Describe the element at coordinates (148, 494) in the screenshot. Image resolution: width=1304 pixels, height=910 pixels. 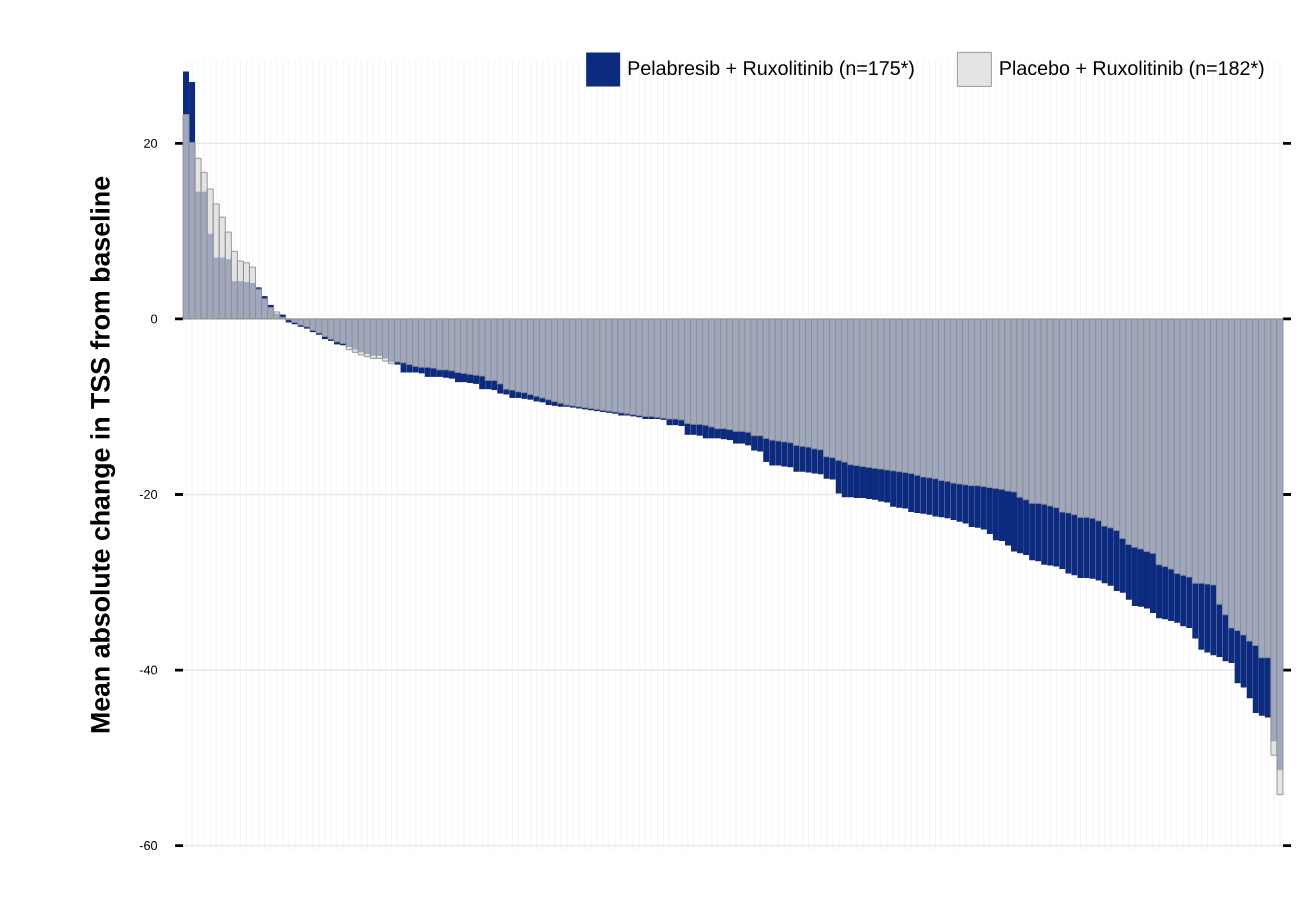
I see `y-tick-label: -20` at that location.